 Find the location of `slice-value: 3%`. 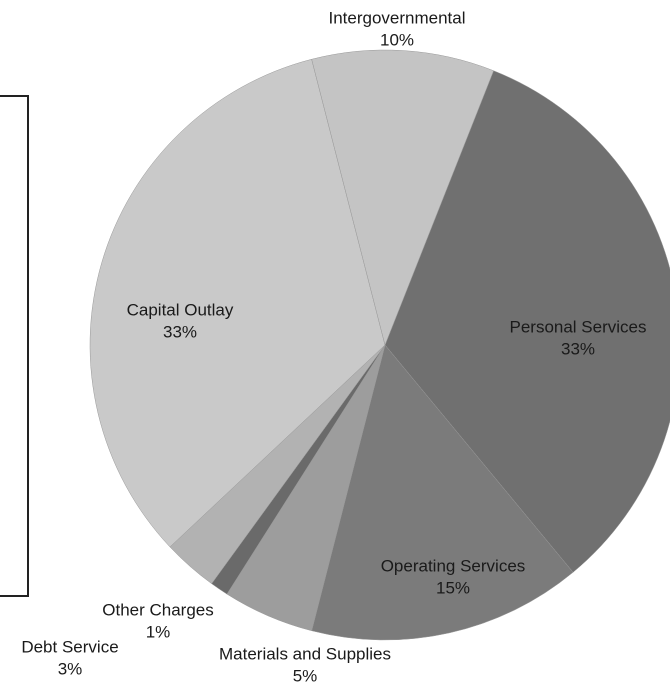

slice-value: 3% is located at coordinates (70, 668).